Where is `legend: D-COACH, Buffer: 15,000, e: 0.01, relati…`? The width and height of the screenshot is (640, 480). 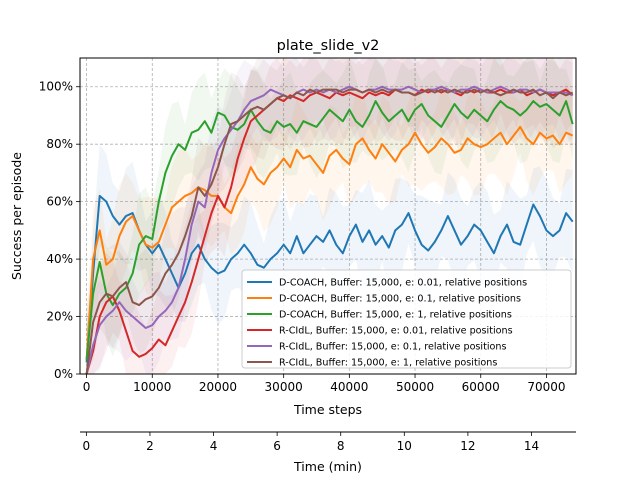
legend: D-COACH, Buffer: 15,000, e: 0.01, relati… is located at coordinates (406, 319).